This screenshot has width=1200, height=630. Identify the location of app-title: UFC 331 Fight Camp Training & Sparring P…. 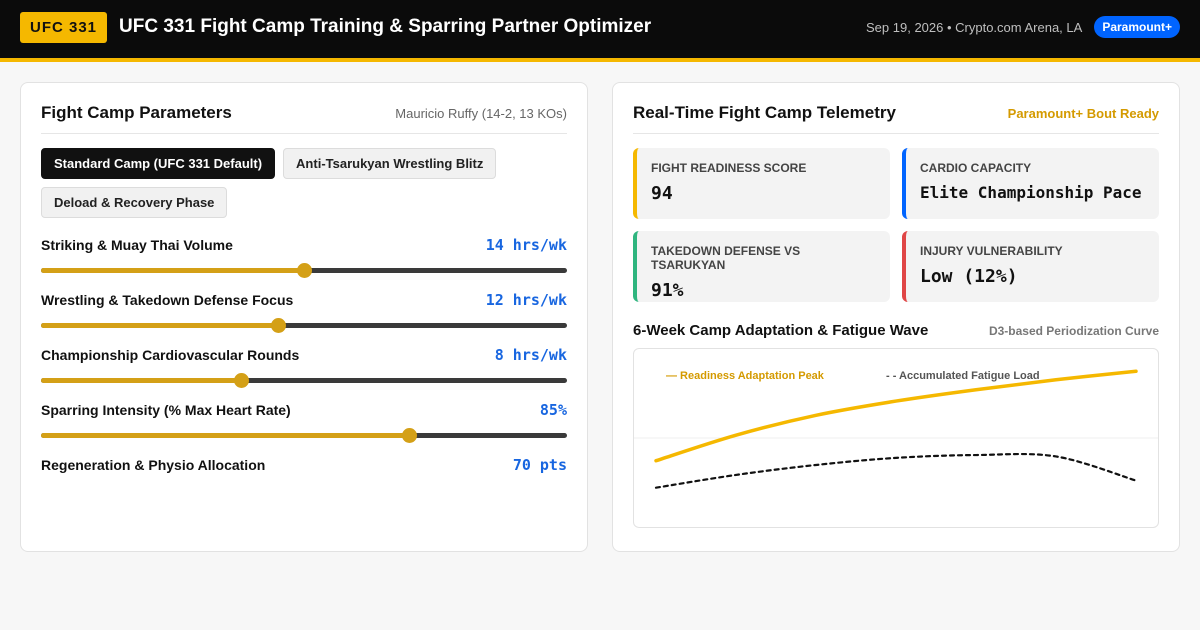
(385, 26).